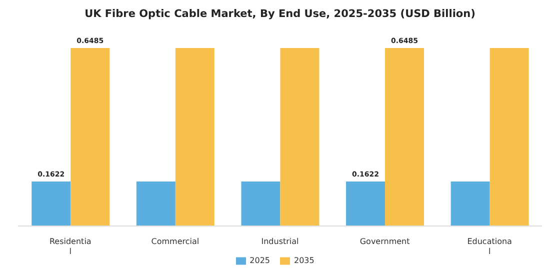 The width and height of the screenshot is (560, 280). Describe the element at coordinates (280, 14) in the screenshot. I see `chart-title: UK Fibre Optic Cable Market, By End Use, 2025-2035 (USD Billion)` at that location.